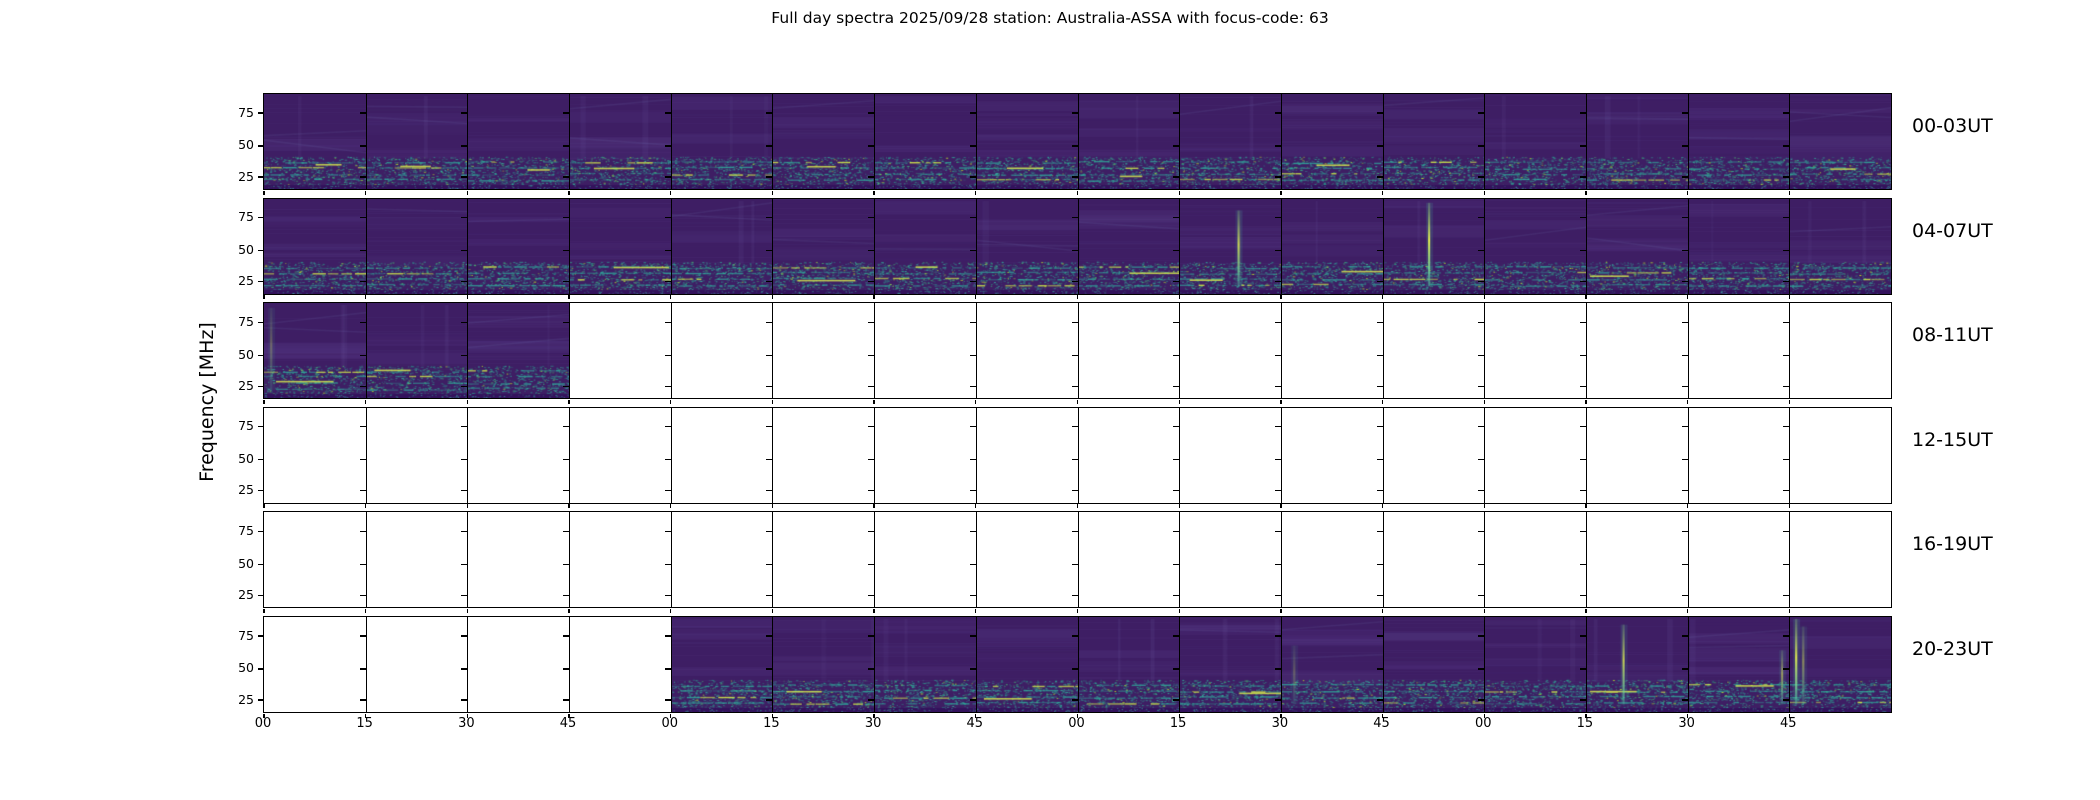 The height and width of the screenshot is (800, 2100). I want to click on y-tick-label: 50, so click(246, 250).